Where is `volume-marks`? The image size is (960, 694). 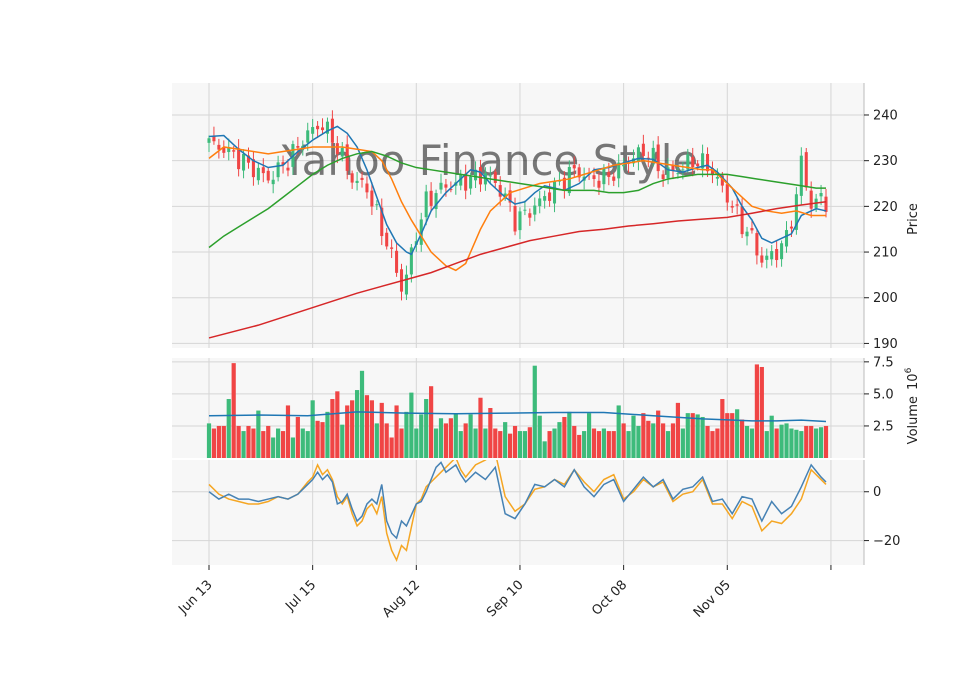
volume-marks is located at coordinates (517, 410).